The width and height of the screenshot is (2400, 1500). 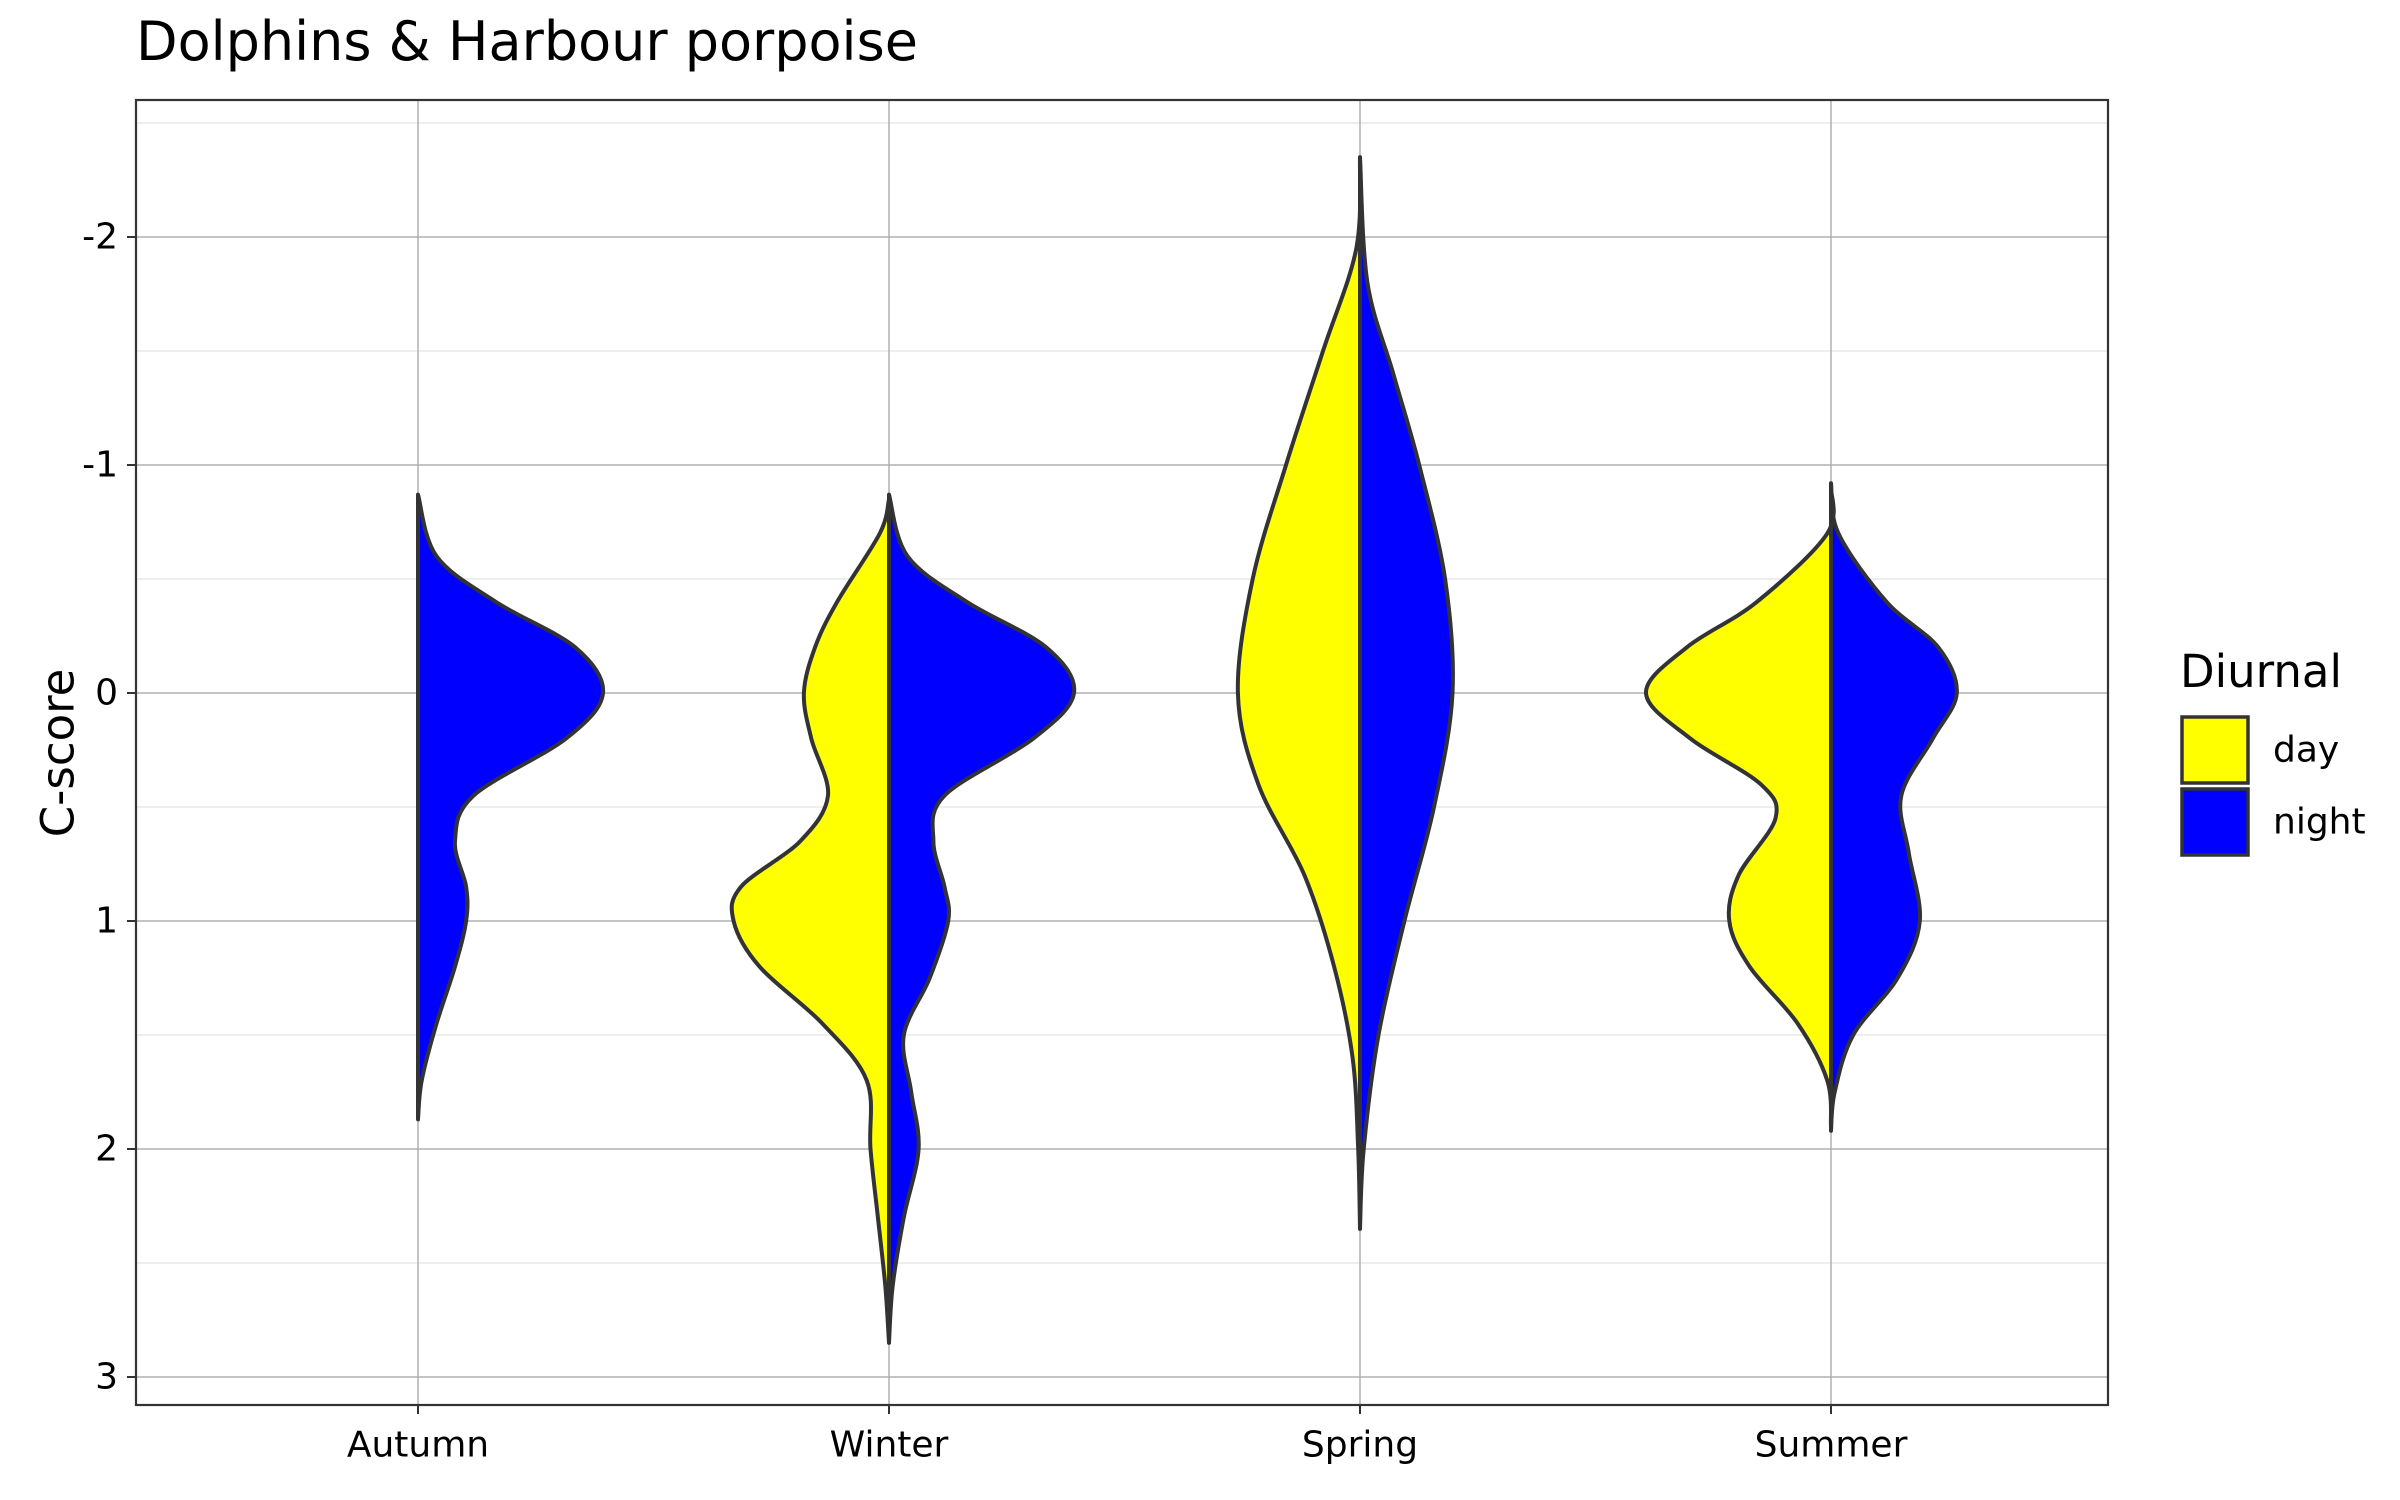 What do you see at coordinates (2319, 822) in the screenshot?
I see `legend-label-night: night` at bounding box center [2319, 822].